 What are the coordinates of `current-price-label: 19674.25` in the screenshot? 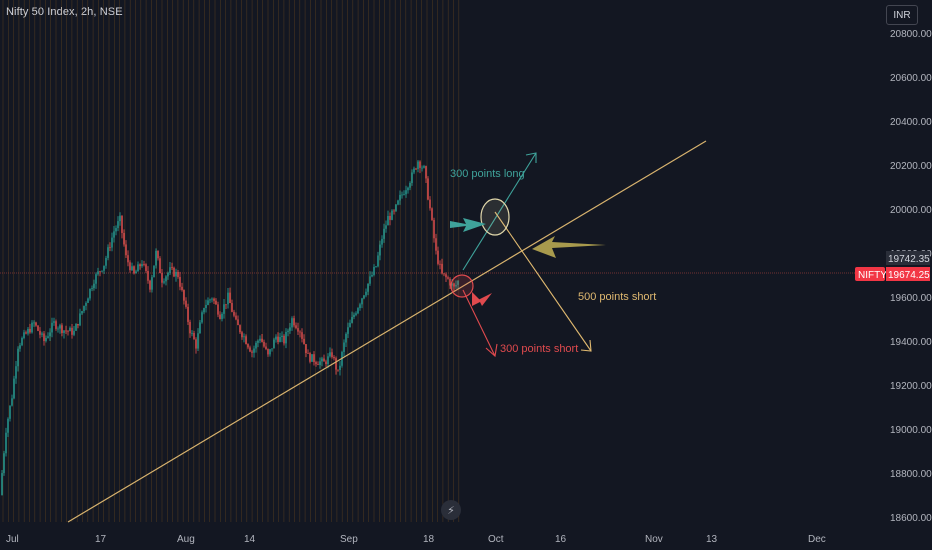 It's located at (909, 275).